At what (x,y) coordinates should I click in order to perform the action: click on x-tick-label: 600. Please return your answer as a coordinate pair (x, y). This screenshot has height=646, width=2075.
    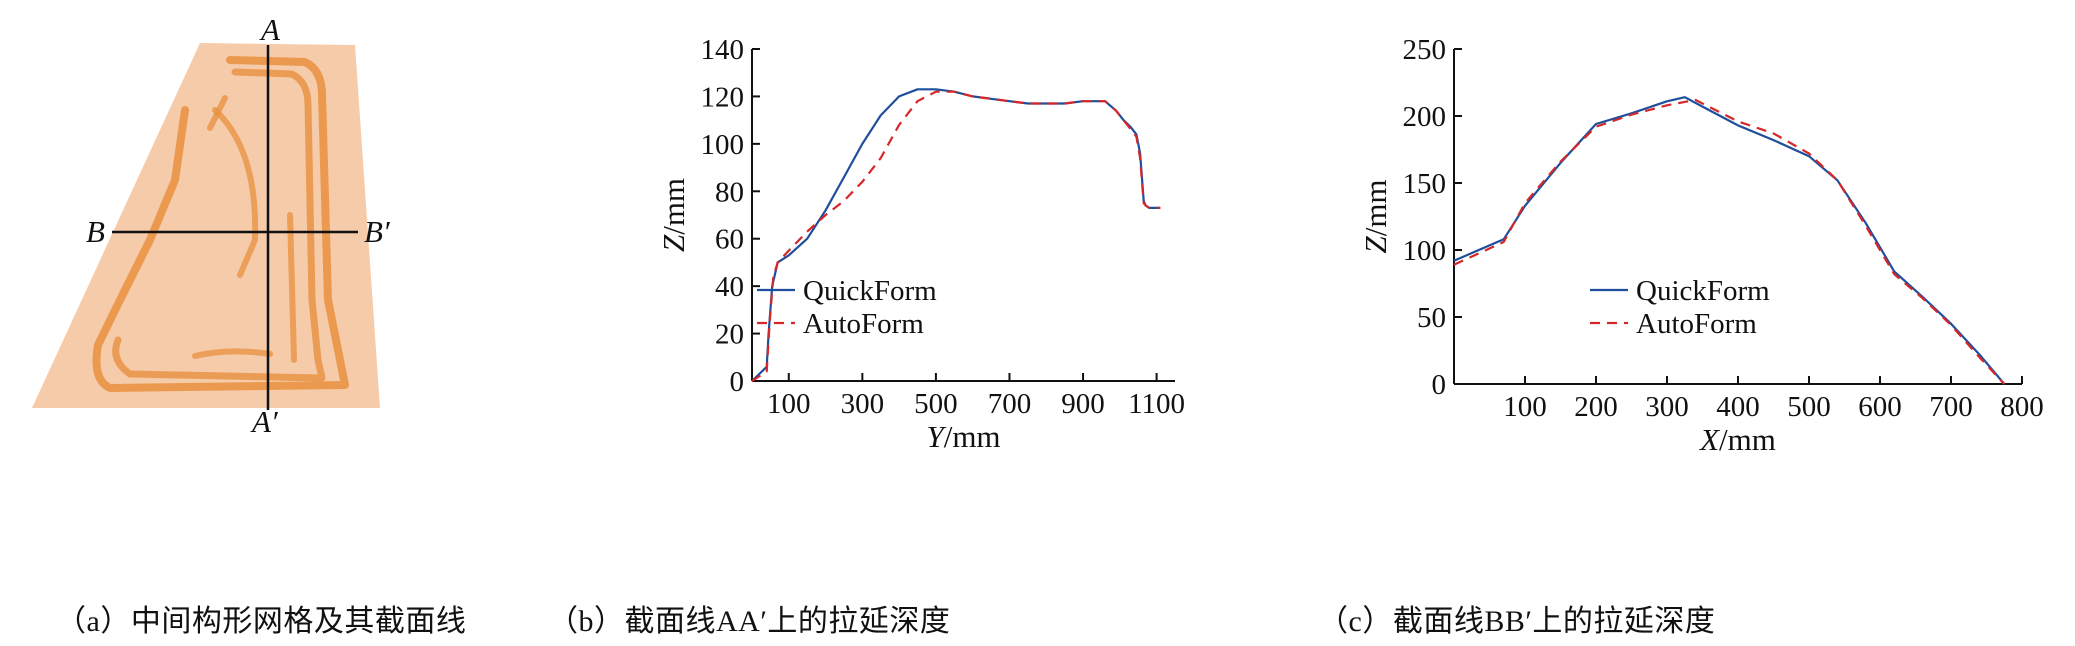
    Looking at the image, I should click on (1880, 407).